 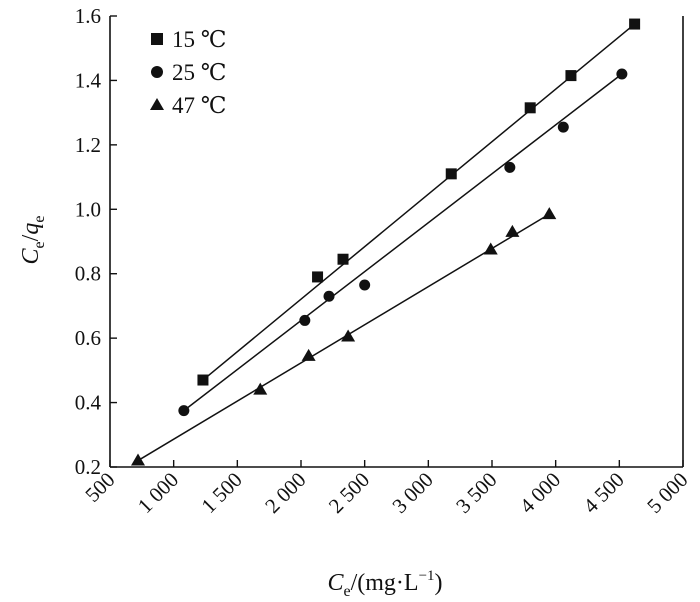 What do you see at coordinates (88, 80) in the screenshot?
I see `y-tick-label: 1.4` at bounding box center [88, 80].